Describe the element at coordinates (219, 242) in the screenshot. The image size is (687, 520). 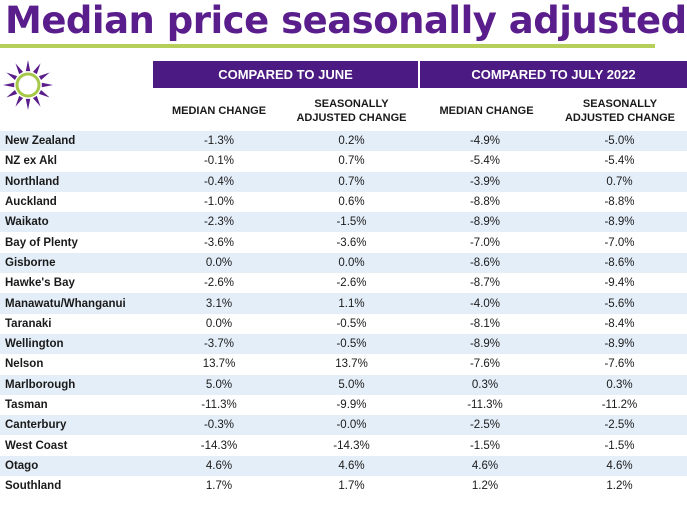
I see `june-median-change-cell: -3.6%` at that location.